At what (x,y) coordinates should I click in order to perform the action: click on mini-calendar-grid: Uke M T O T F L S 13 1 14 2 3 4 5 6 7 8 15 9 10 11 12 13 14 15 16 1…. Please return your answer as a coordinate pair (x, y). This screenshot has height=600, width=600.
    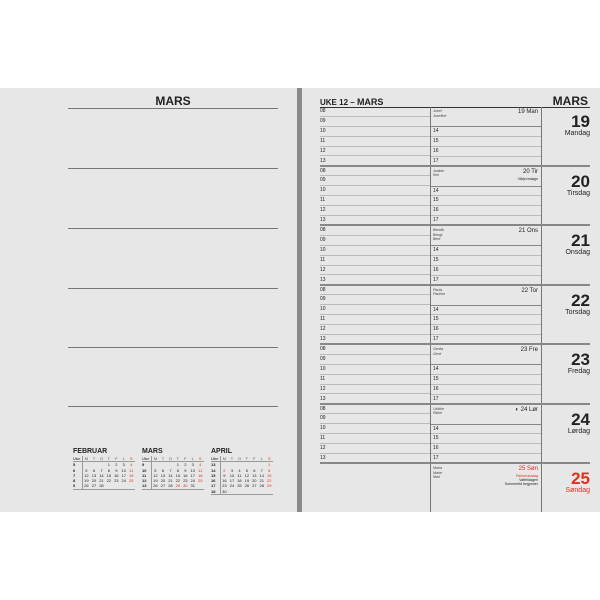
    Looking at the image, I should click on (242, 476).